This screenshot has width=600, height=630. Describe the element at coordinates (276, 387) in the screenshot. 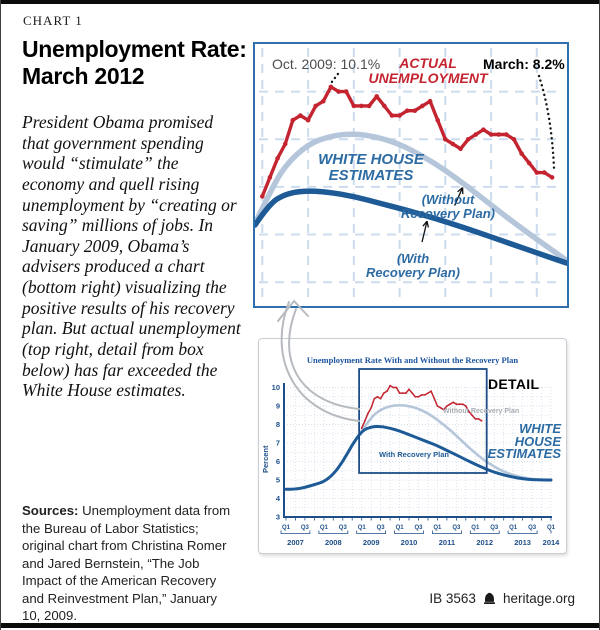

I see `svg-text: 10` at that location.